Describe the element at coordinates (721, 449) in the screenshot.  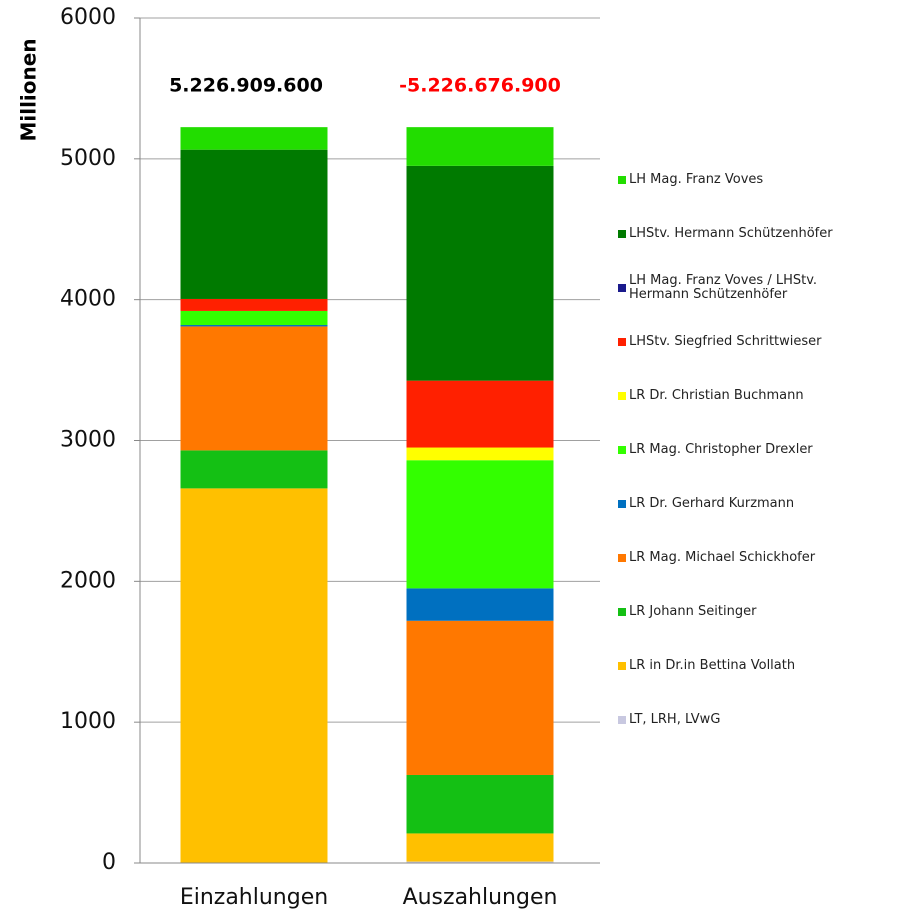
I see `legend-label: LR Mag. Christopher Drexler` at that location.